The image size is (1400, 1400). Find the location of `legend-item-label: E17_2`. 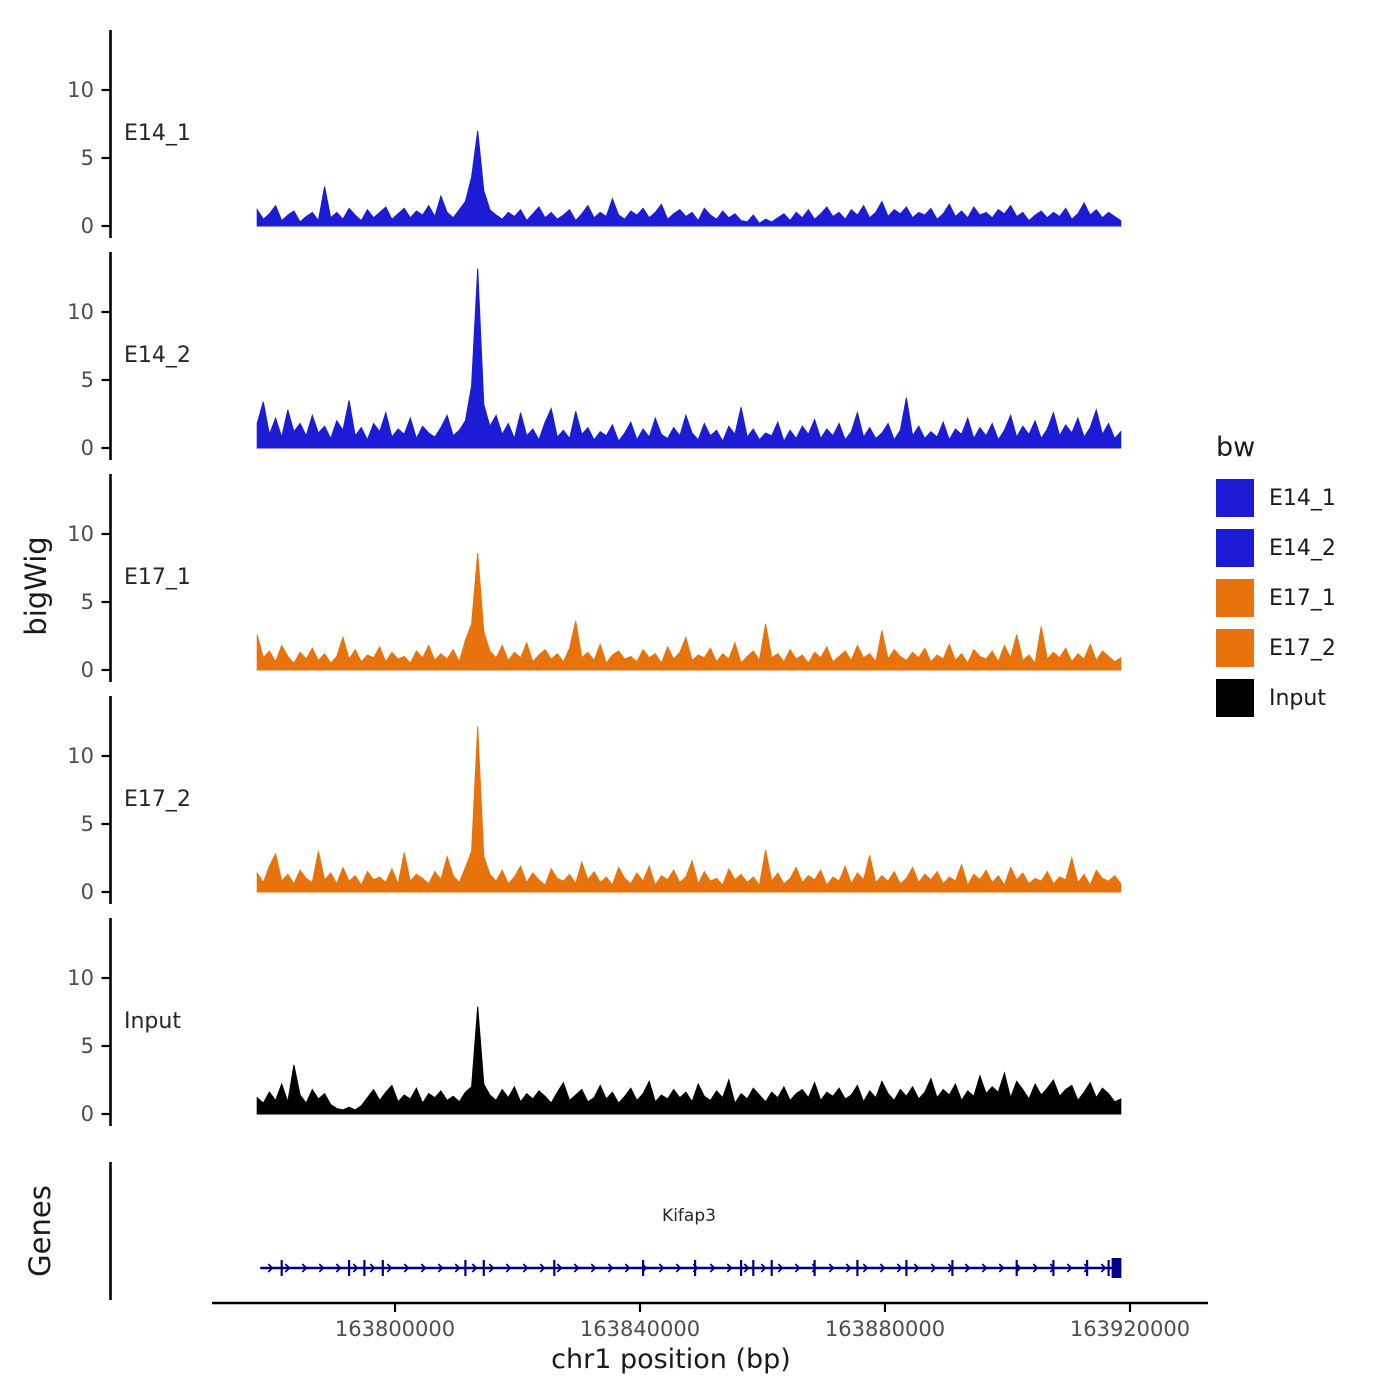

legend-item-label: E17_2 is located at coordinates (1302, 648).